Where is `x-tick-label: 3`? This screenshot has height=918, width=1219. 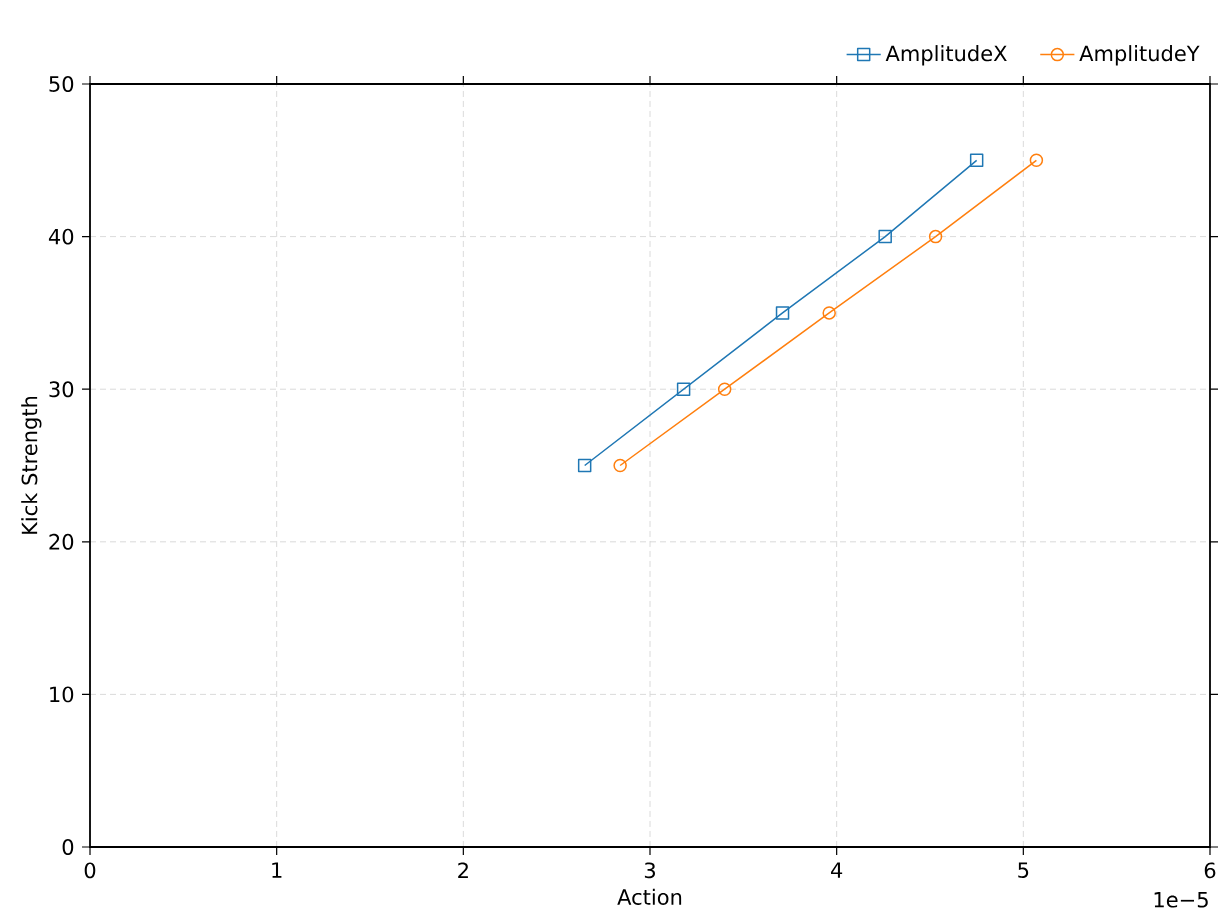
x-tick-label: 3 is located at coordinates (649, 870).